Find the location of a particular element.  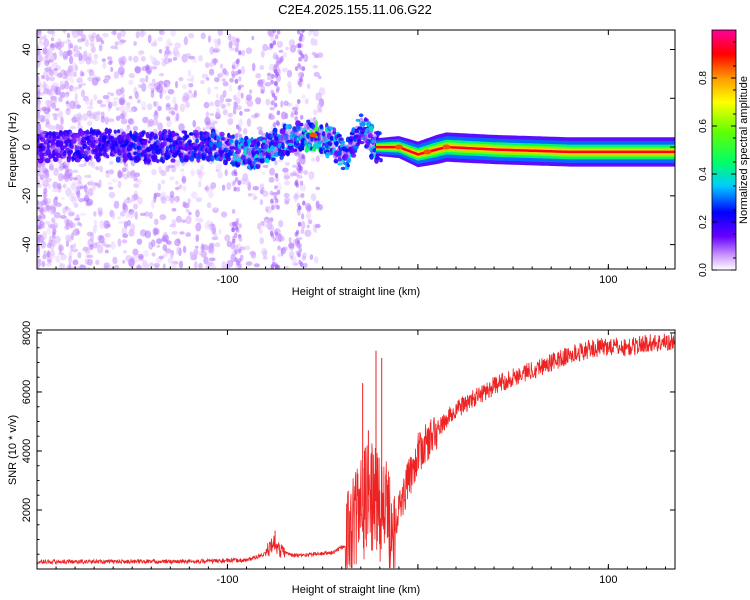

snr-x-axis-label: Height of straight line (km) is located at coordinates (356, 590).